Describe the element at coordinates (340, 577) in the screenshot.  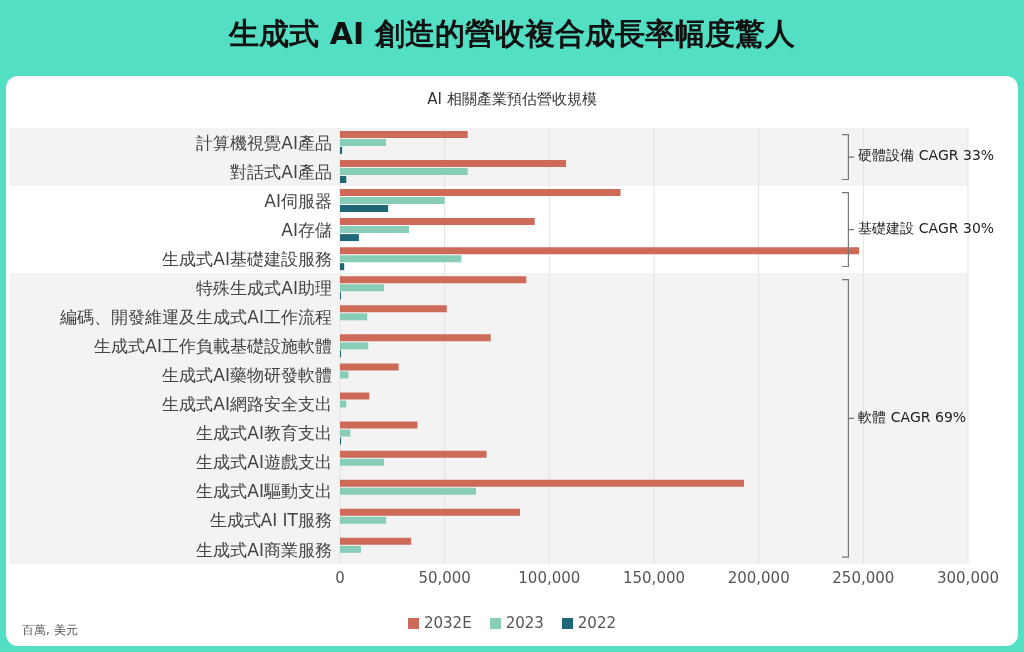
I see `x-tick-label: 0` at that location.